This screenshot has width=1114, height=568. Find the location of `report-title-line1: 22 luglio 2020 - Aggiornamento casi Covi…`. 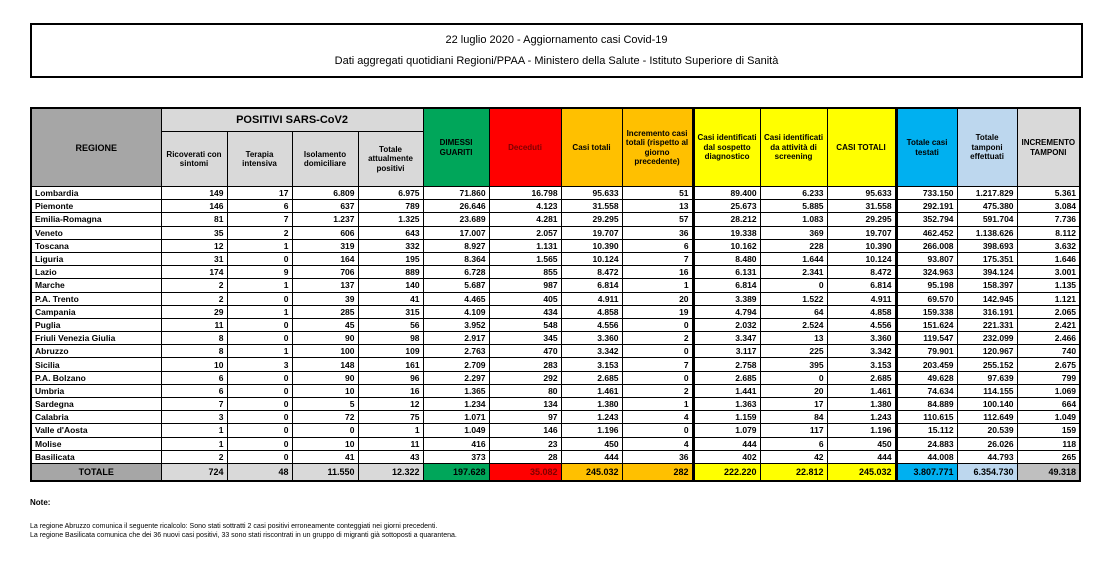

report-title-line1: 22 luglio 2020 - Aggiornamento casi Covi… is located at coordinates (556, 40).